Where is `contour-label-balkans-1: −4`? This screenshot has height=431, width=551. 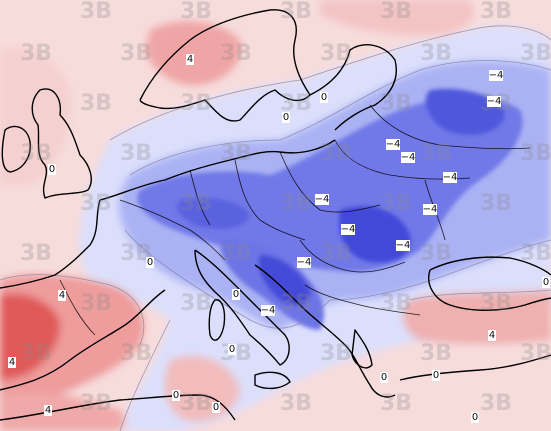 contour-label-balkans-1: −4 is located at coordinates (304, 262).